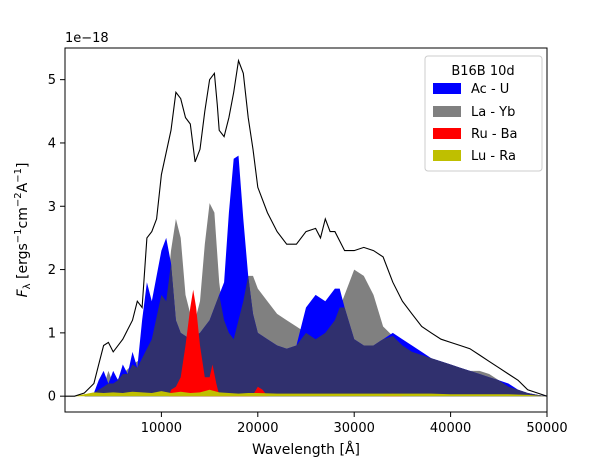  What do you see at coordinates (354, 428) in the screenshot?
I see `x-tick-label: 30000` at bounding box center [354, 428].